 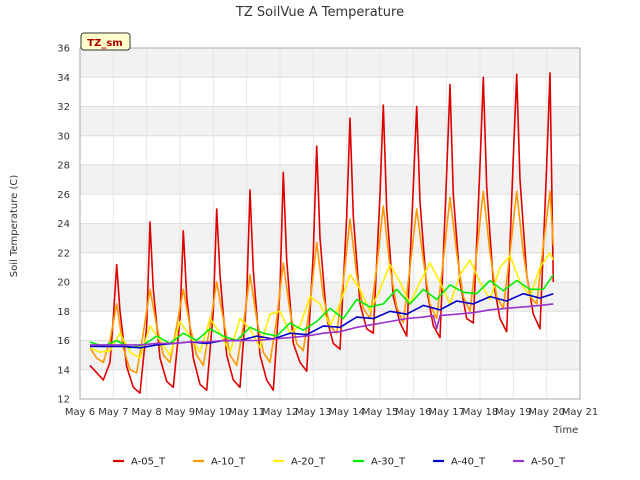 I want to click on legend-label: A-20_T, so click(x=308, y=462).